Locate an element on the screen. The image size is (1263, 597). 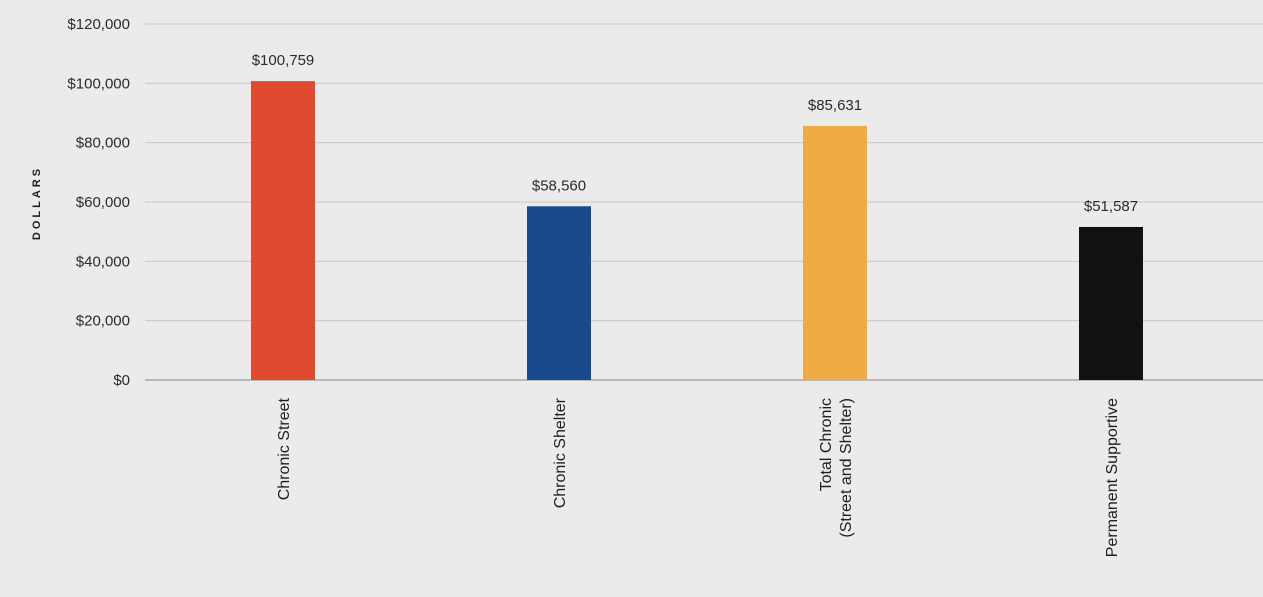
category-label: Chronic Street is located at coordinates (284, 448).